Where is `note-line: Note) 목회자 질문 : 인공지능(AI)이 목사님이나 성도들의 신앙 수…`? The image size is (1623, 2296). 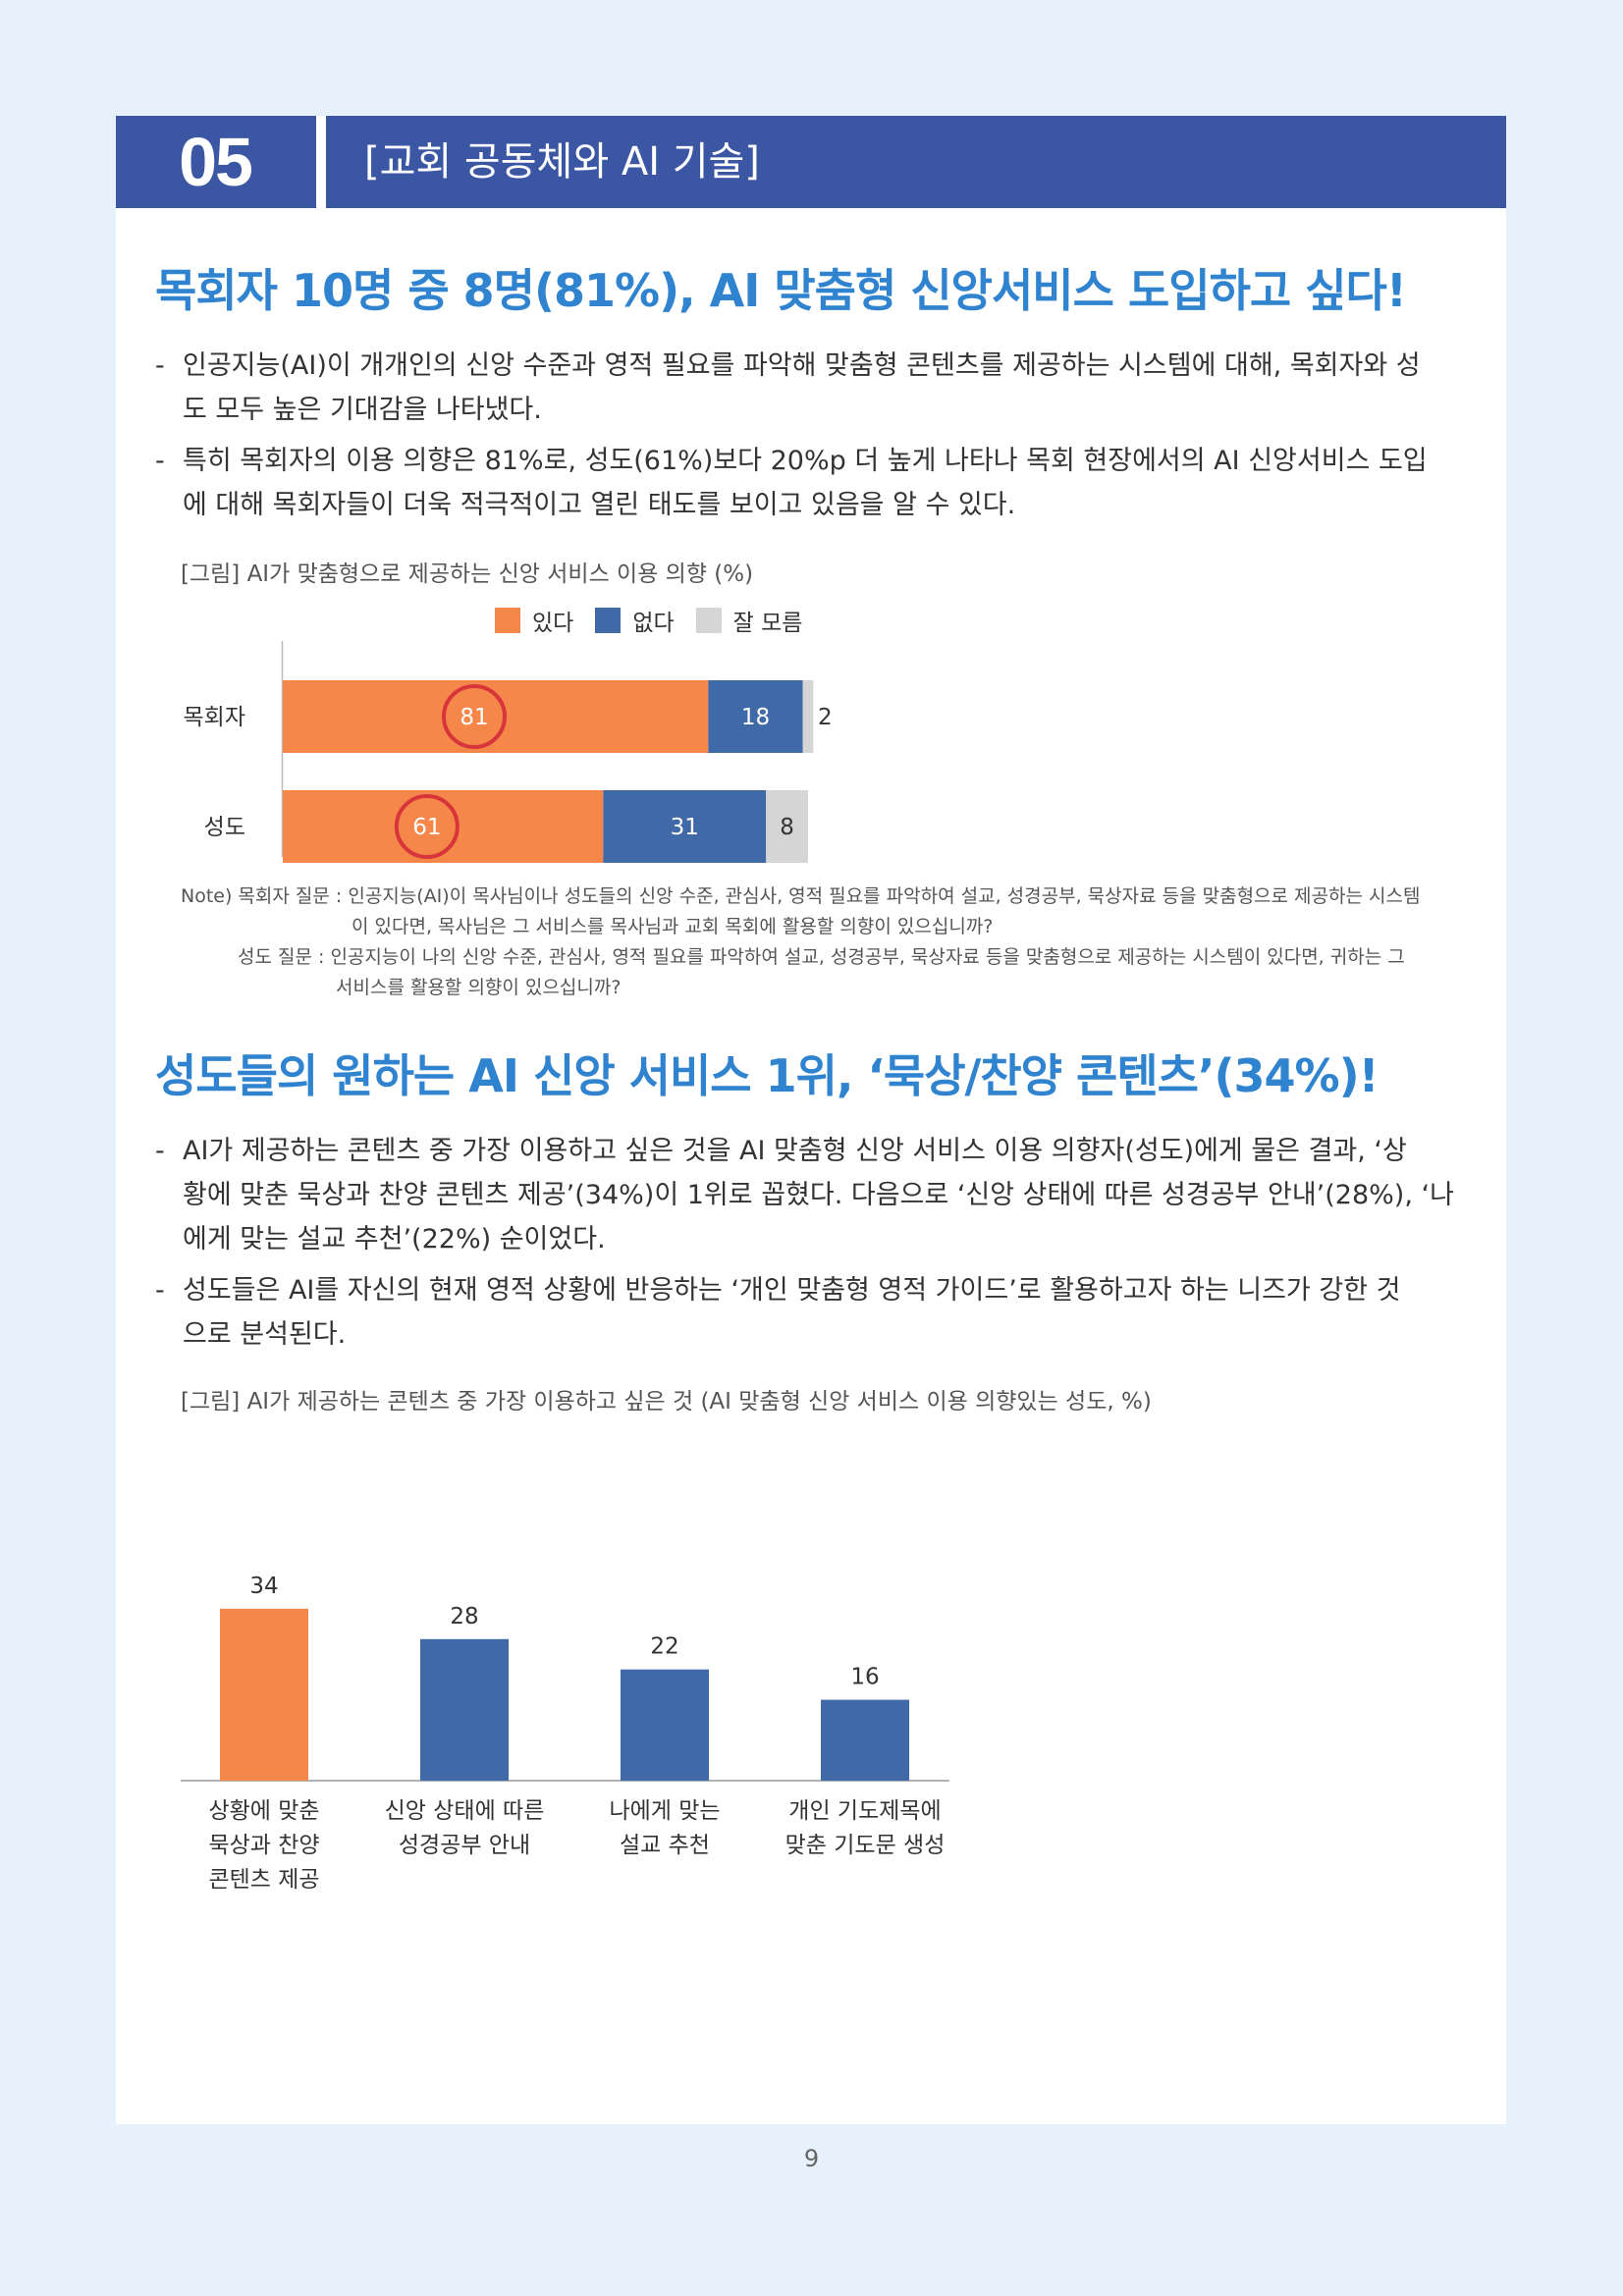 note-line: Note) 목회자 질문 : 인공지능(AI)이 목사님이나 성도들의 신앙 수… is located at coordinates (801, 896).